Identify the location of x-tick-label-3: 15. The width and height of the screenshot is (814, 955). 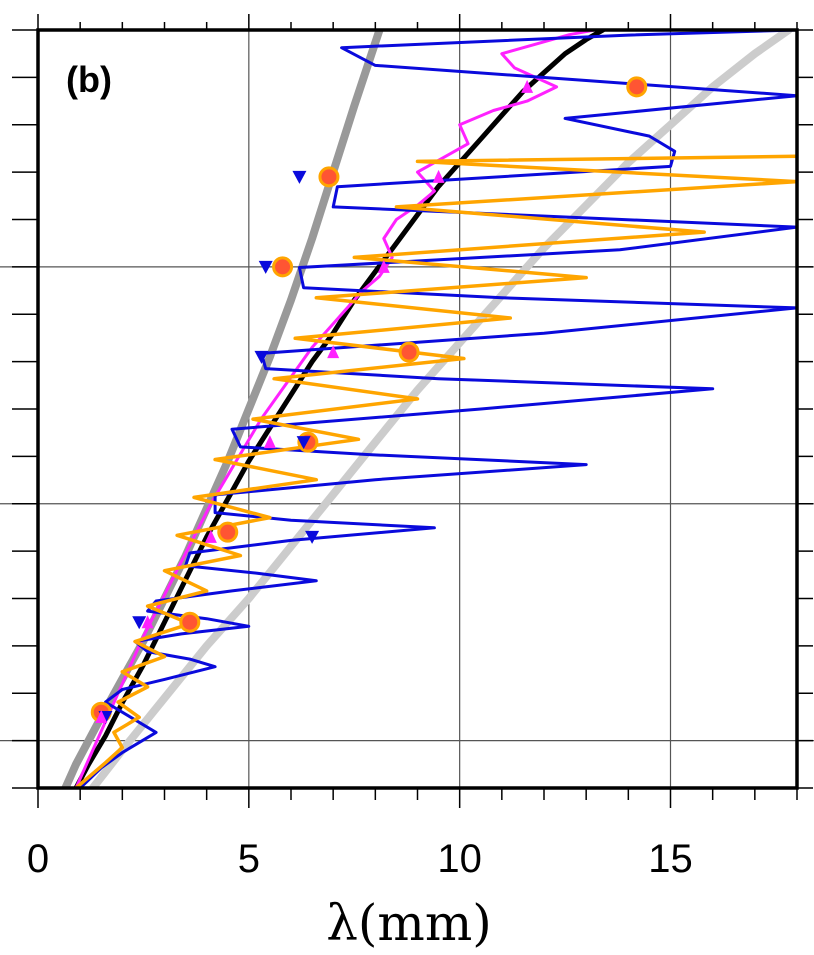
(670, 859).